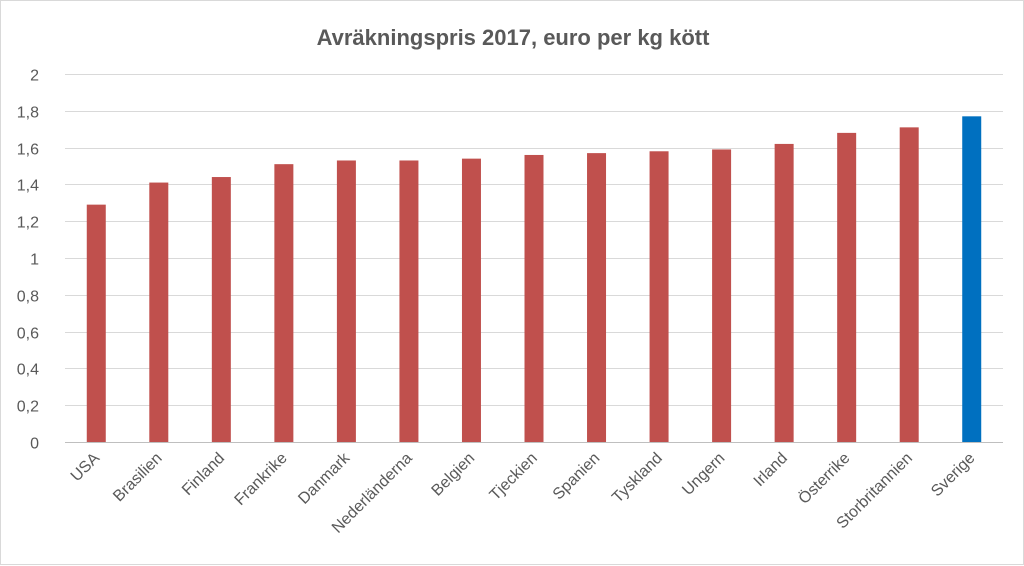  What do you see at coordinates (28, 223) in the screenshot?
I see `y-tick-label: 1,2` at bounding box center [28, 223].